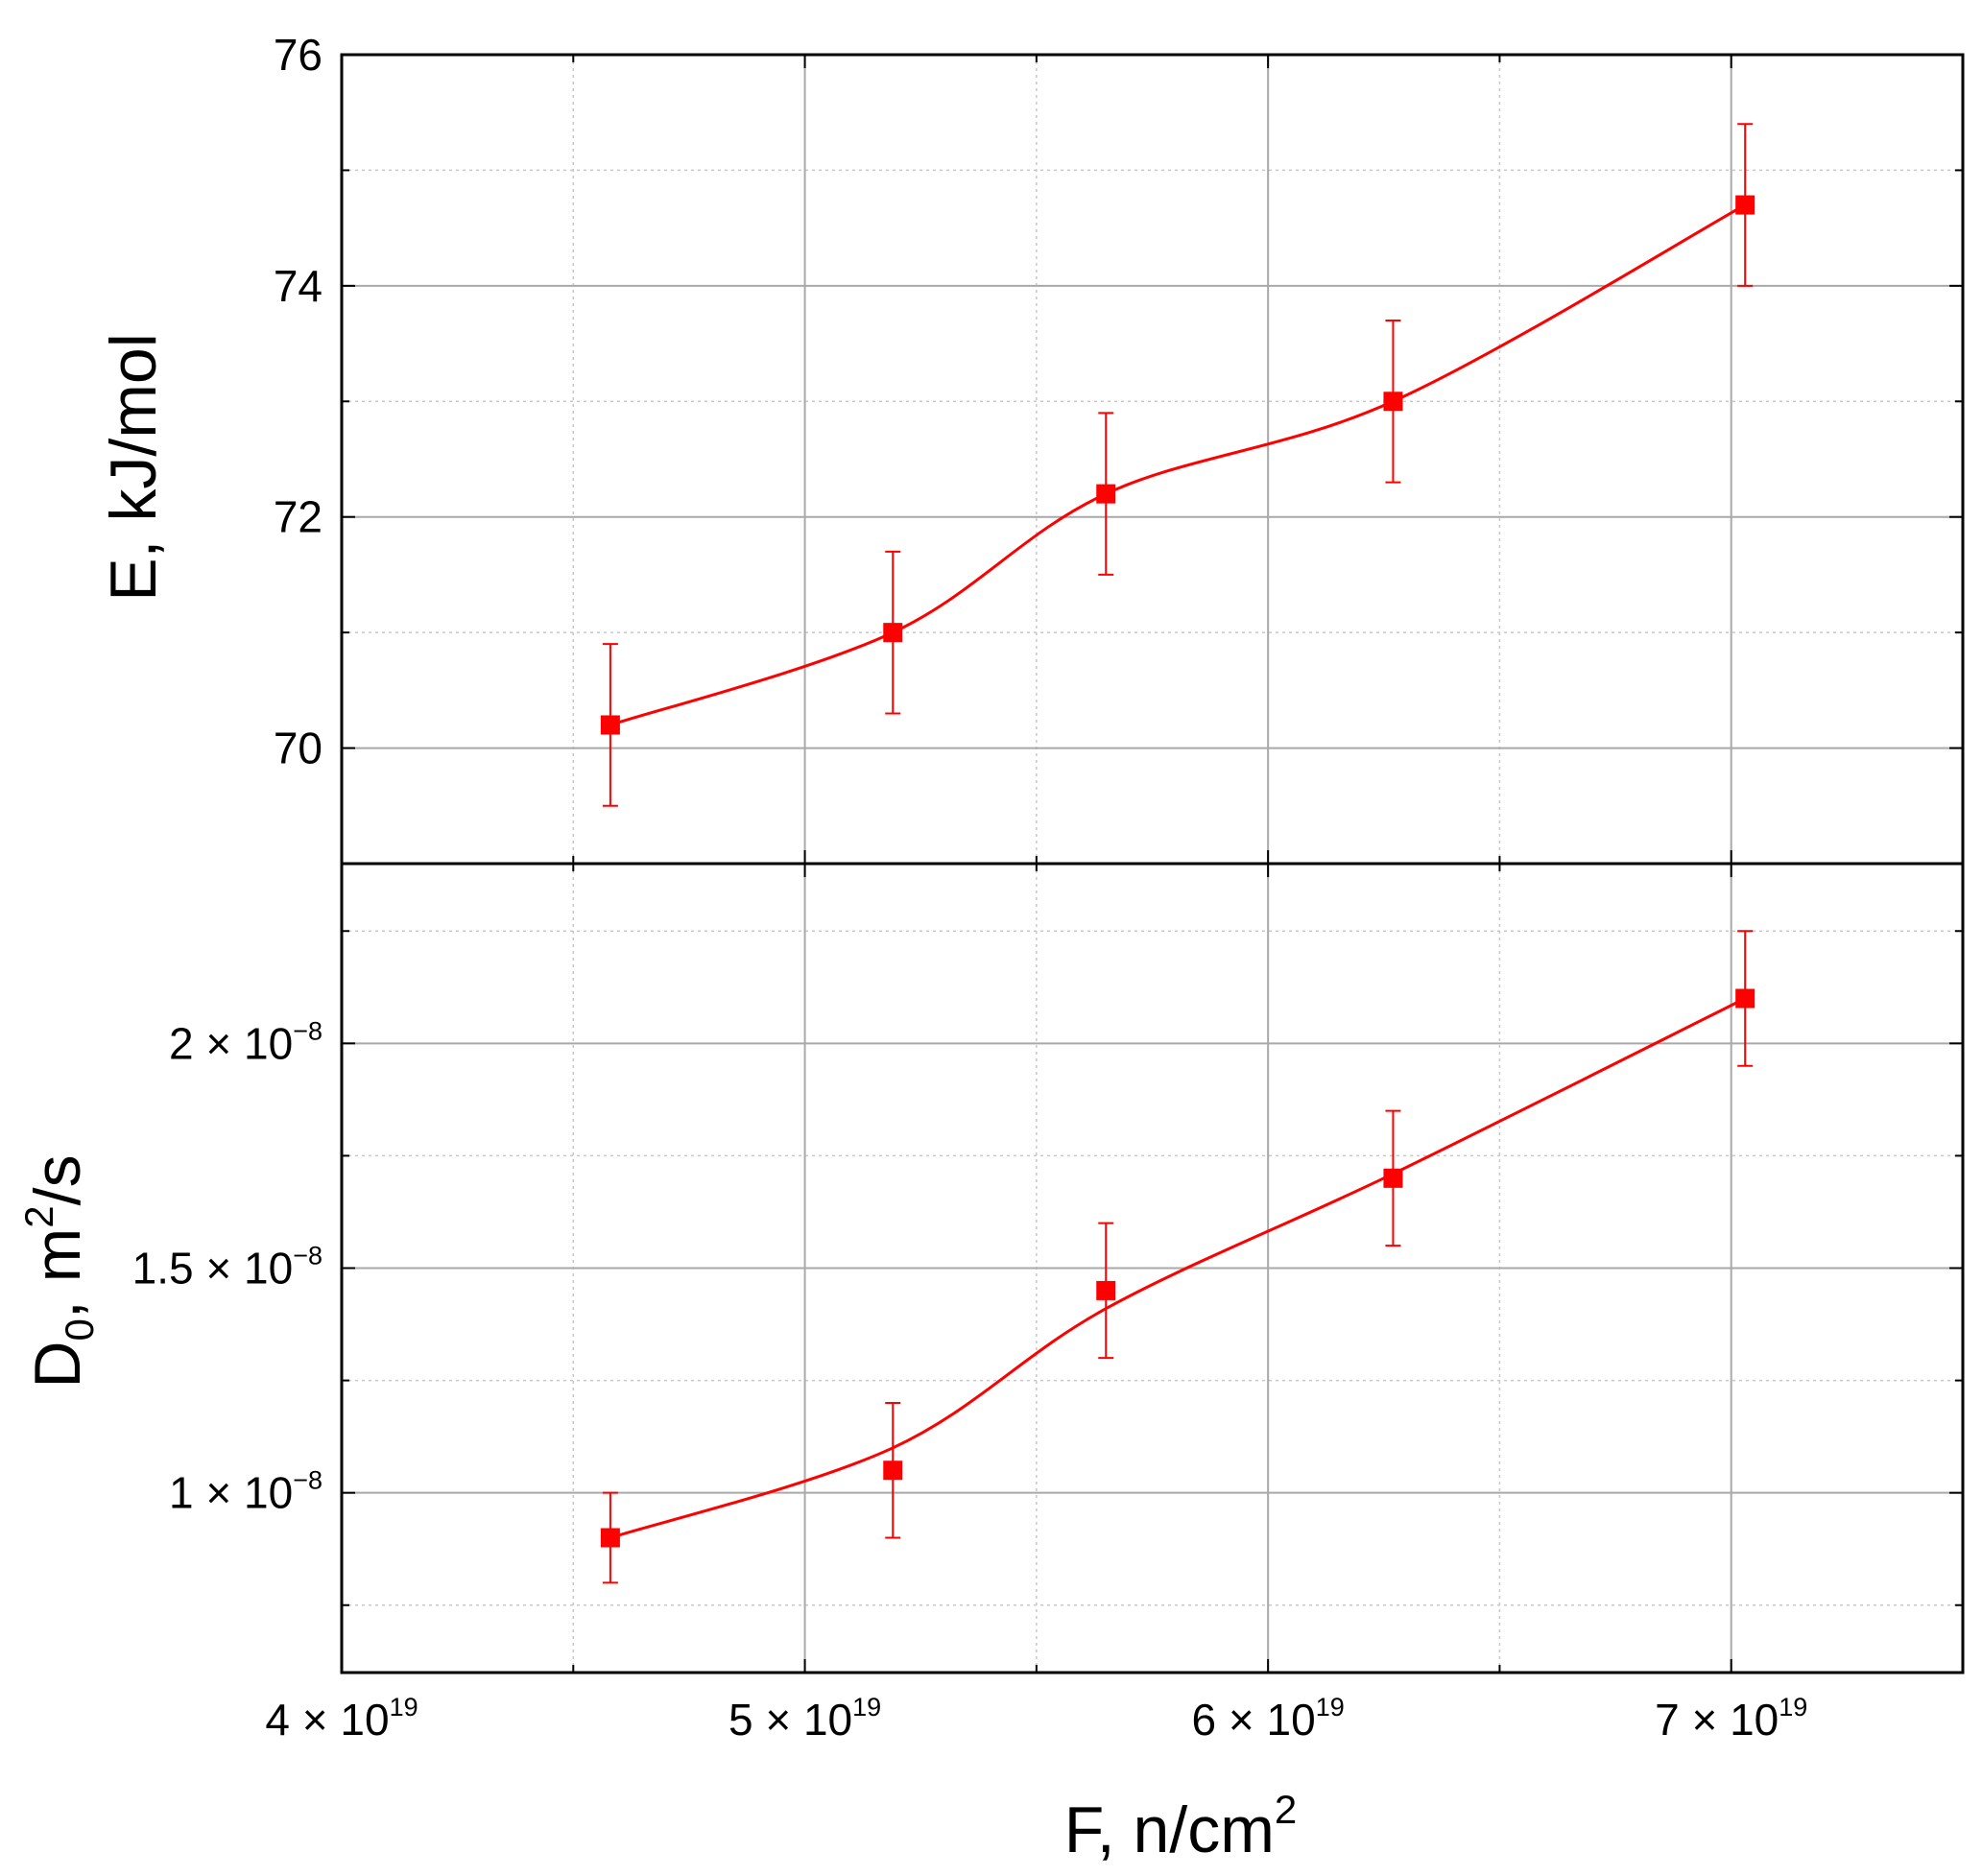 The image size is (1982, 1876). I want to click on x-tick-label: 6 × 10¹⁹, so click(1269, 1719).